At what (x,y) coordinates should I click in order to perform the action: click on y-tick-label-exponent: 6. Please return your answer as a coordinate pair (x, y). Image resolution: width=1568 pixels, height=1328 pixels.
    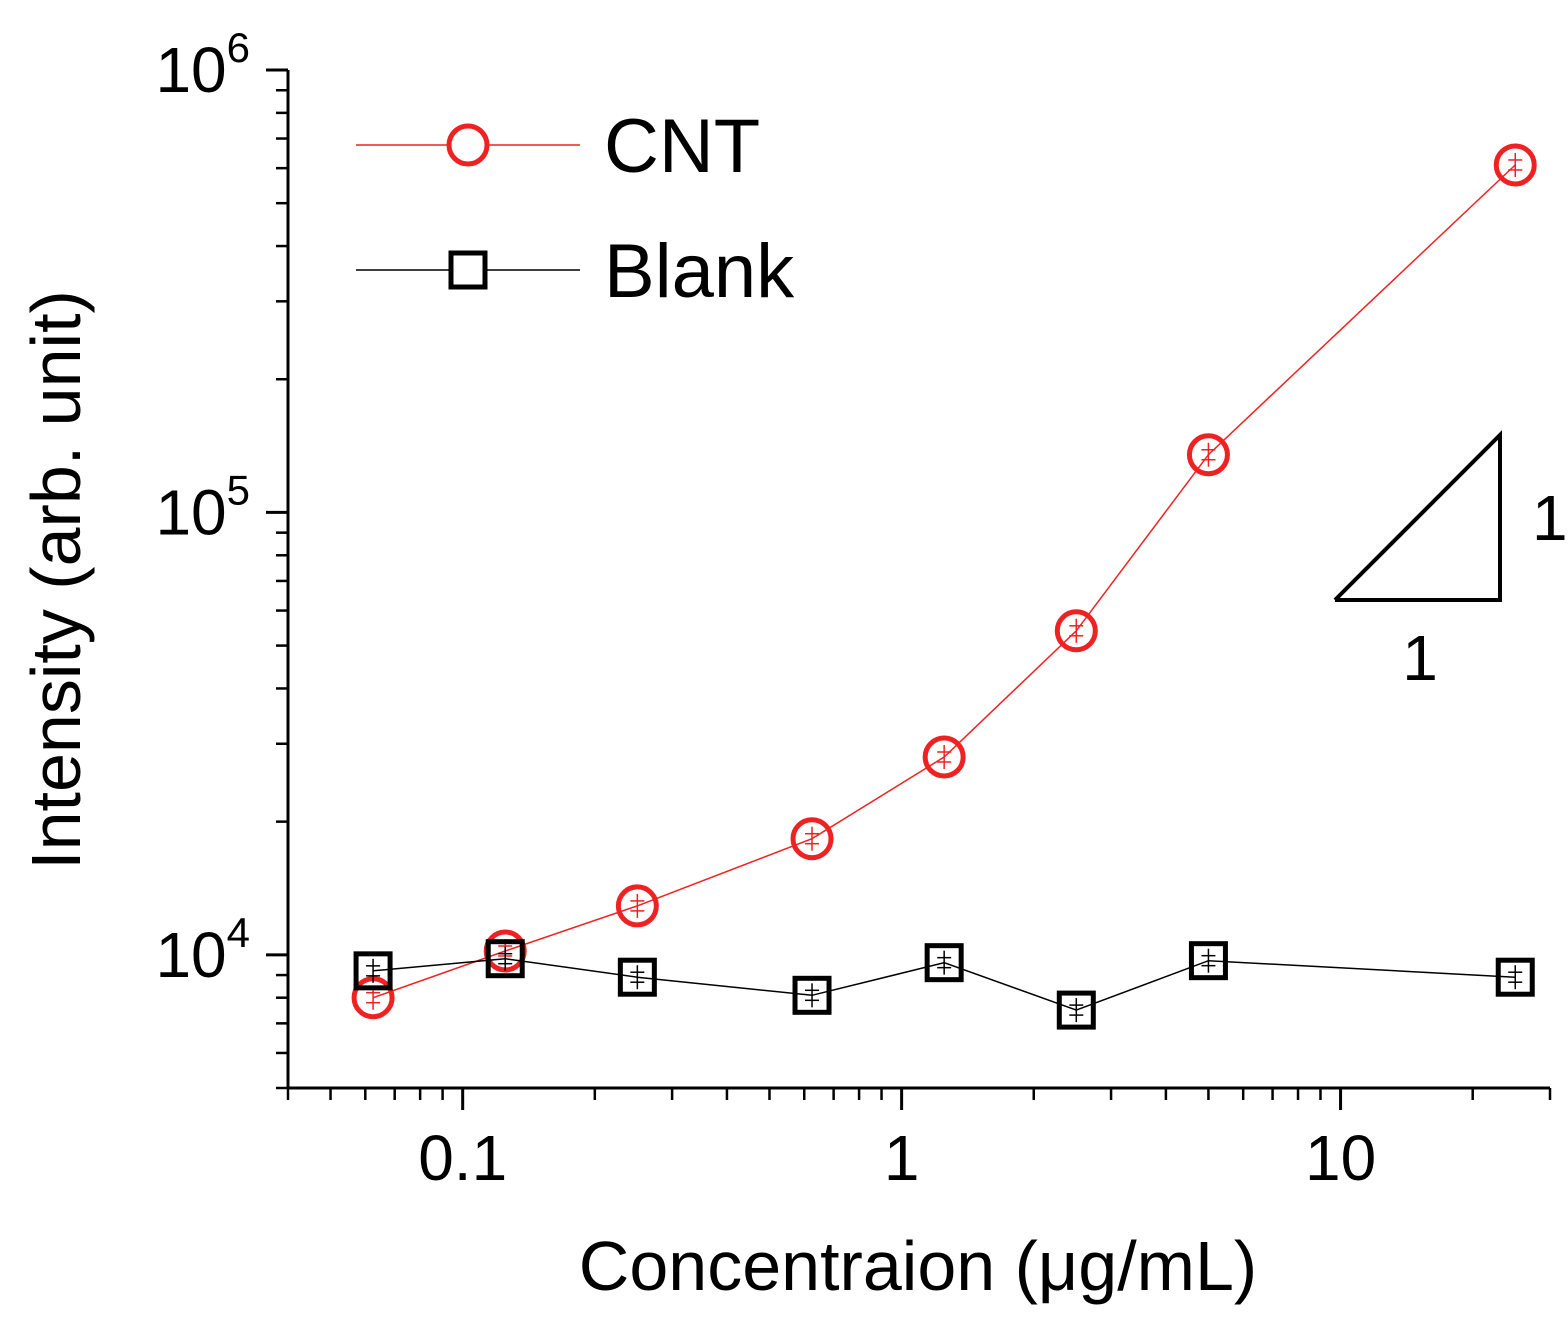
    Looking at the image, I should click on (238, 47).